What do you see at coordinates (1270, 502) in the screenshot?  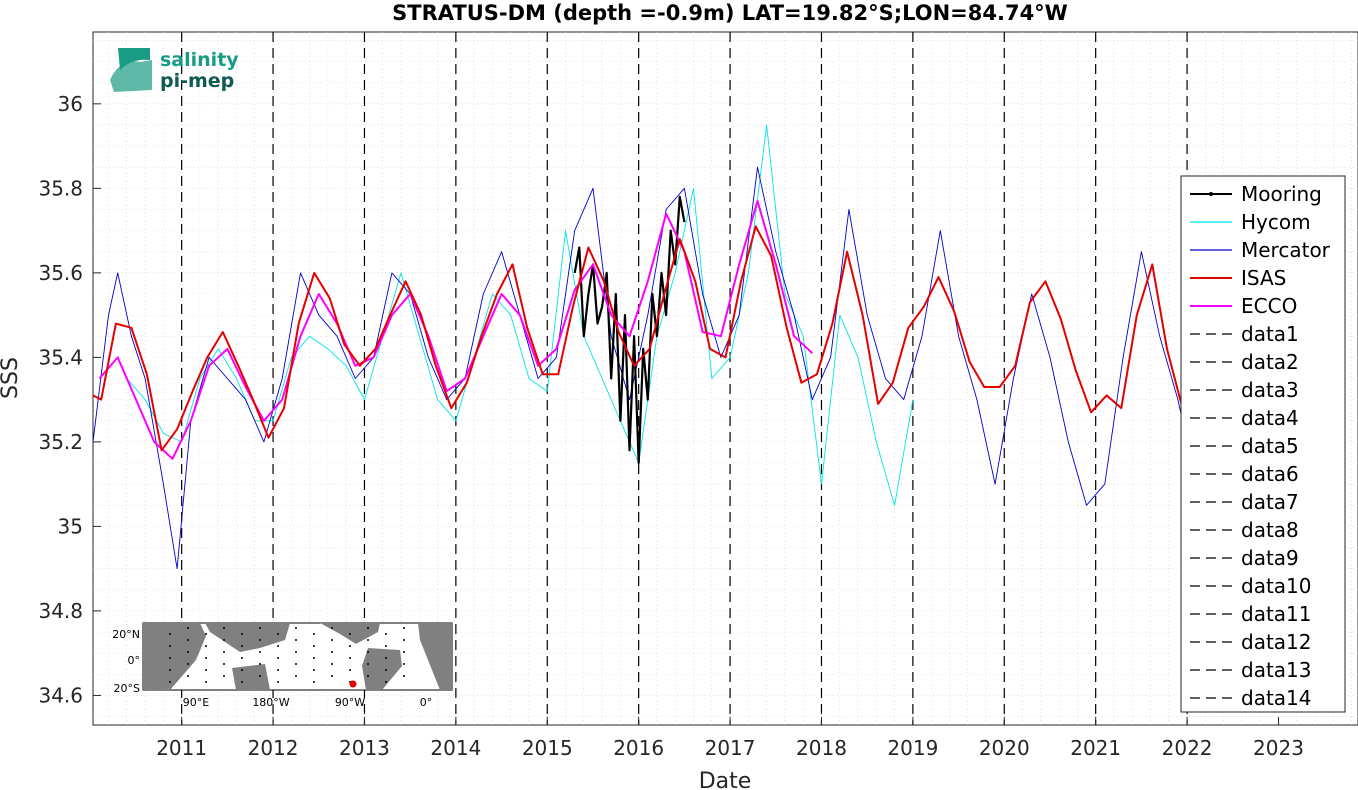 I see `legend-label: data7` at bounding box center [1270, 502].